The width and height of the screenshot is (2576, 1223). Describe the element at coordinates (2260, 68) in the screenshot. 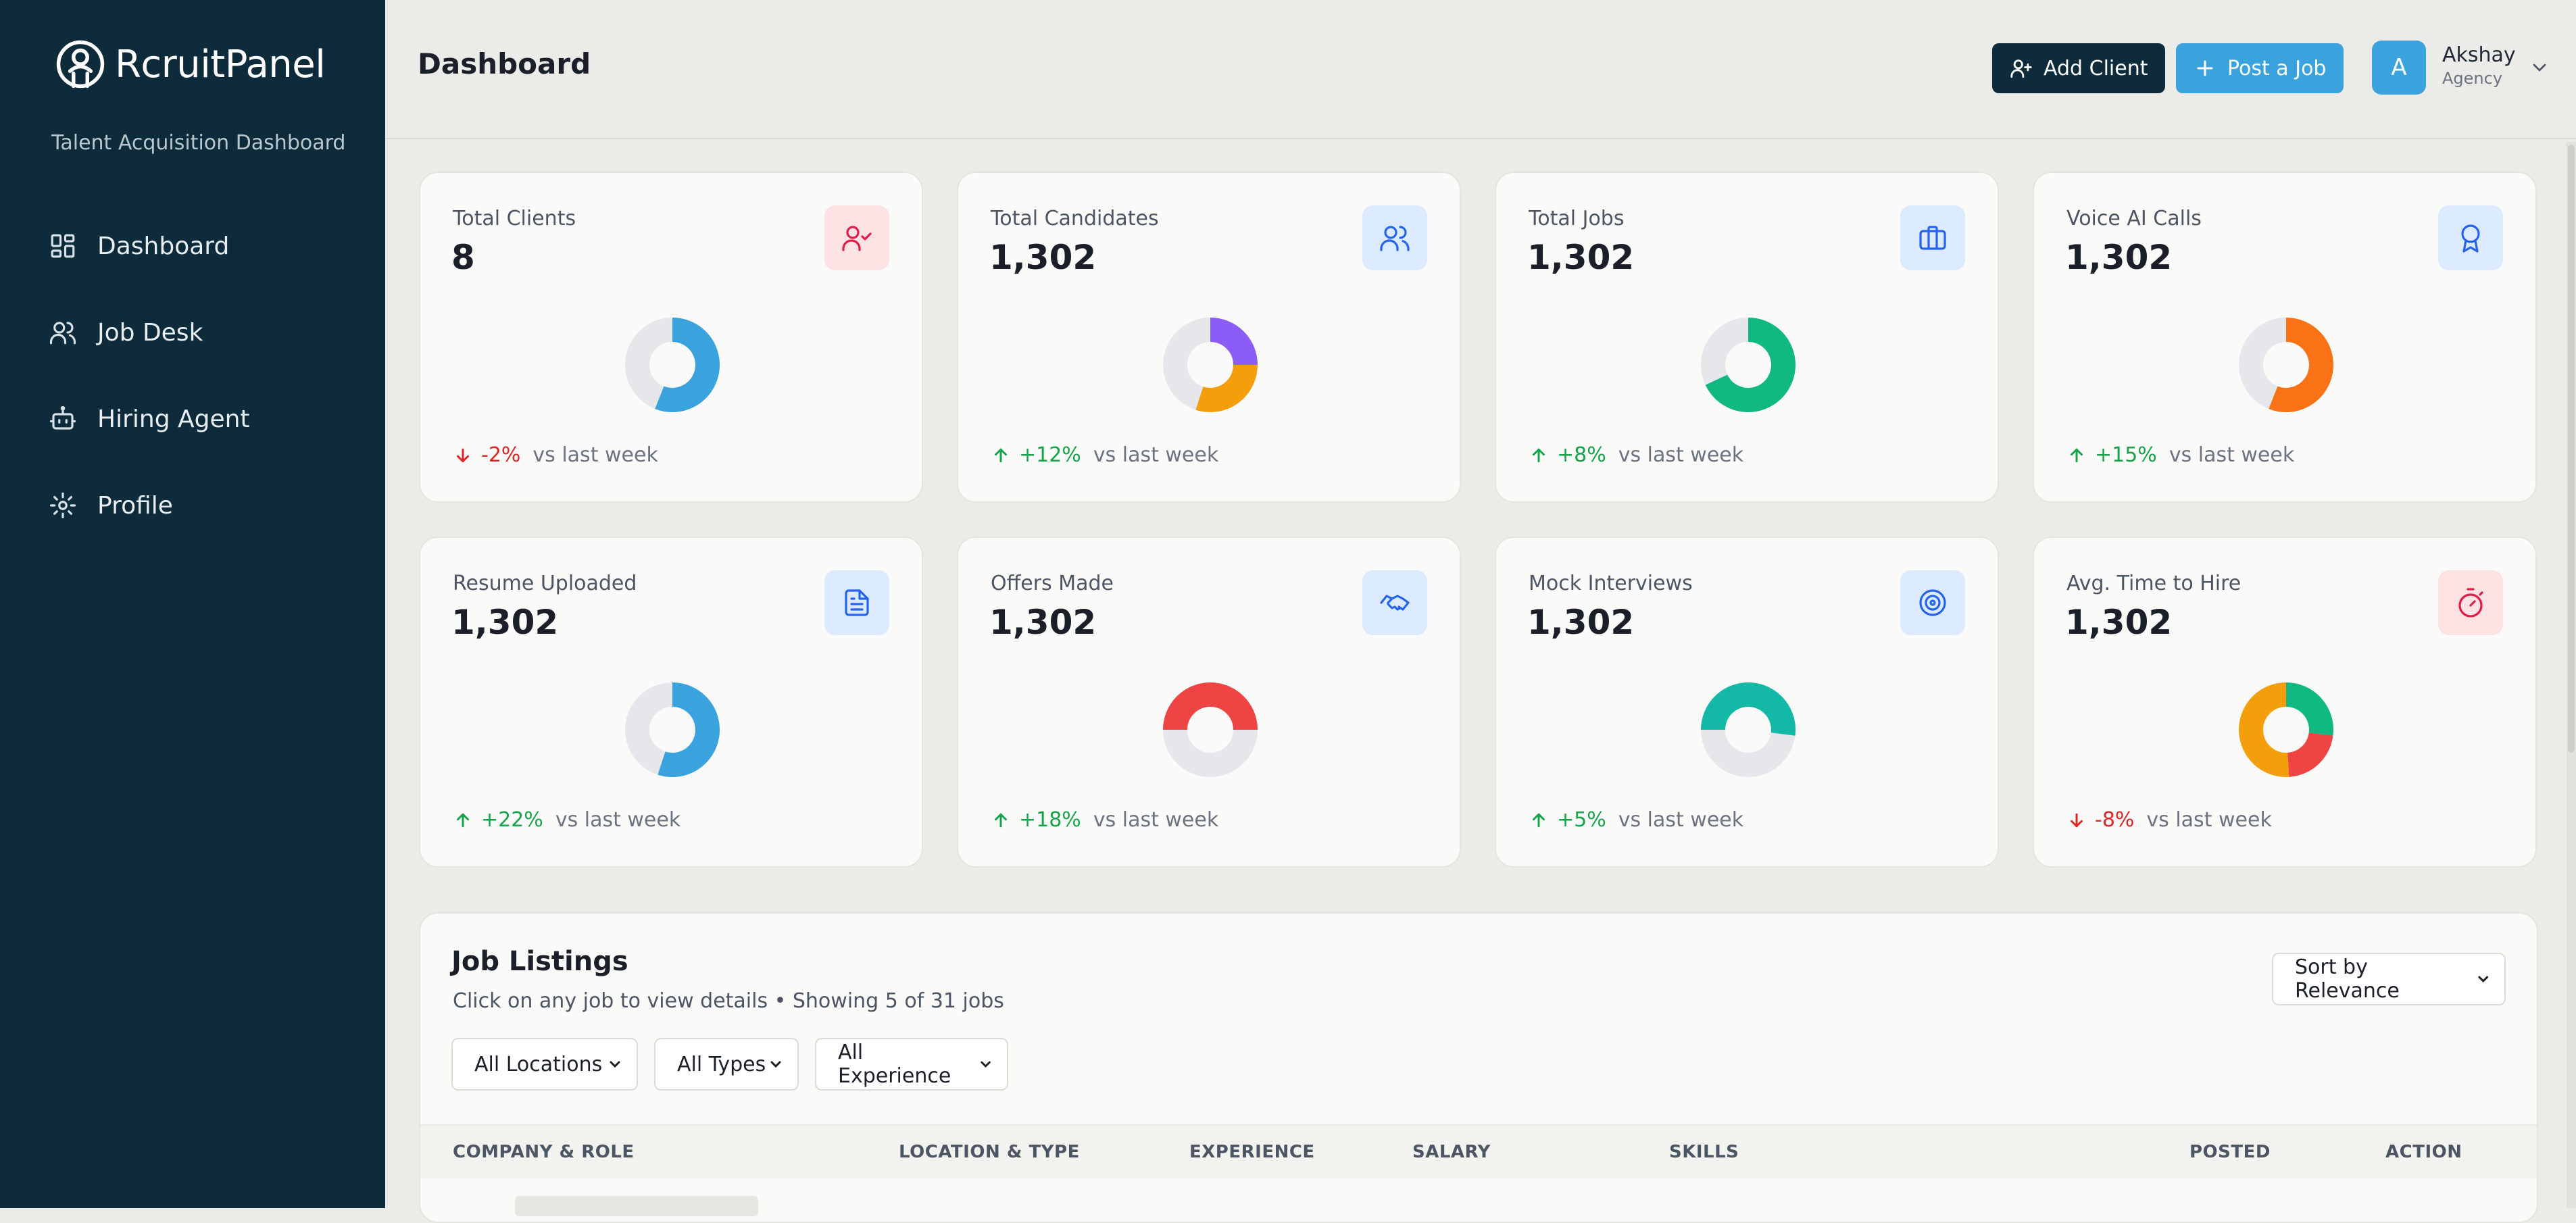

I see `post-job-button: Post a Job` at that location.